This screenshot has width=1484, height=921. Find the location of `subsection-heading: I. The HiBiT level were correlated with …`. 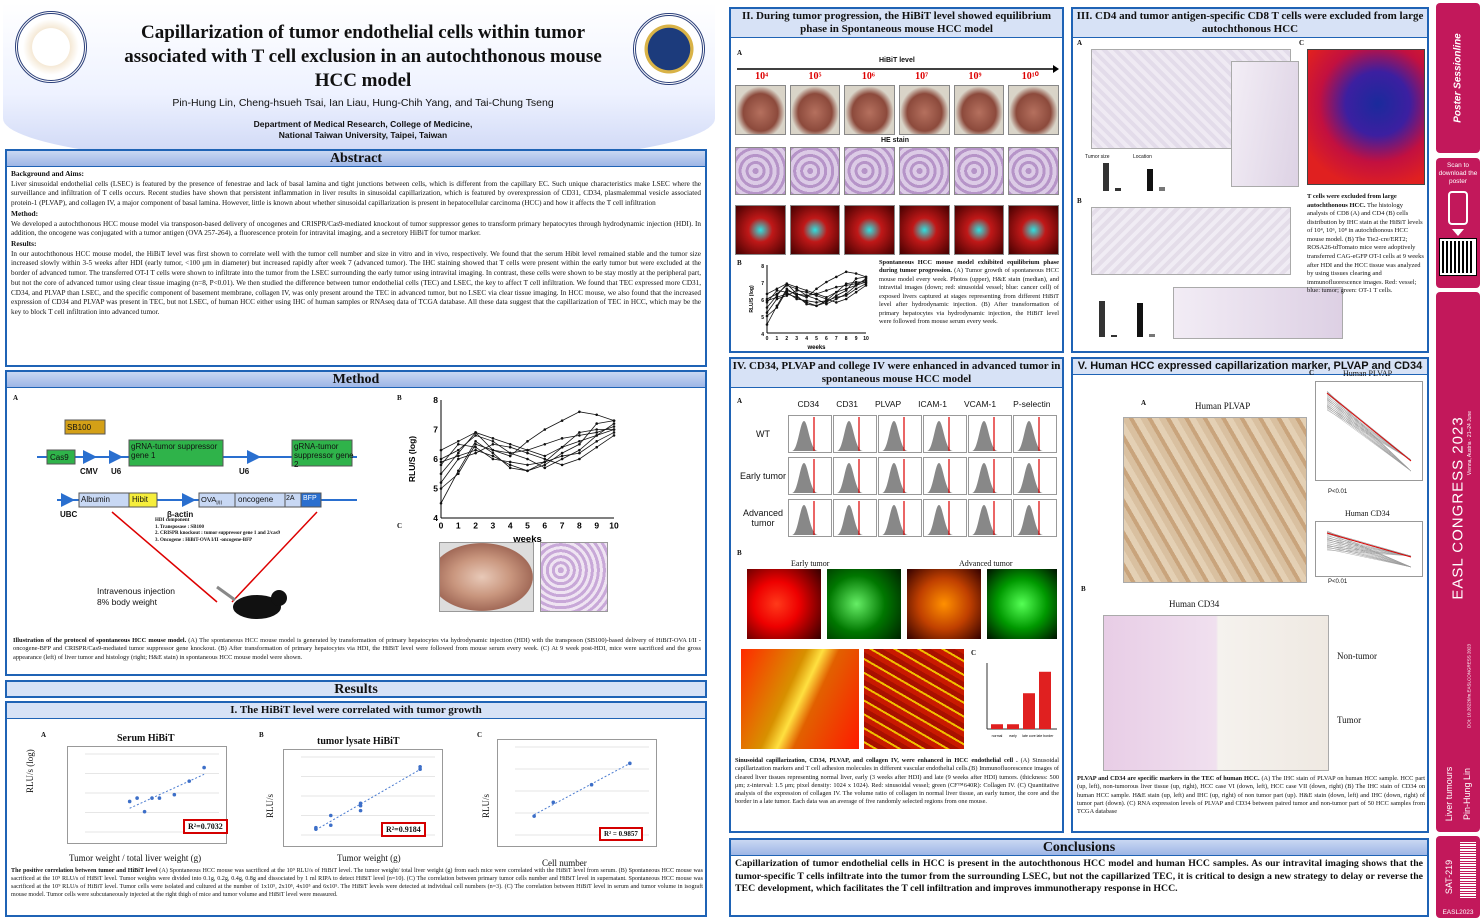

subsection-heading: I. The HiBiT level were correlated with … is located at coordinates (356, 711).